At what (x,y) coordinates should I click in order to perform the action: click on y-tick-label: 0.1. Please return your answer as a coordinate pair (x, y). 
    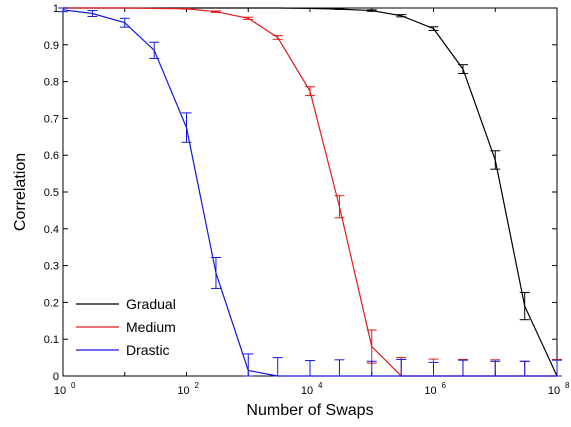
    Looking at the image, I should click on (51, 340).